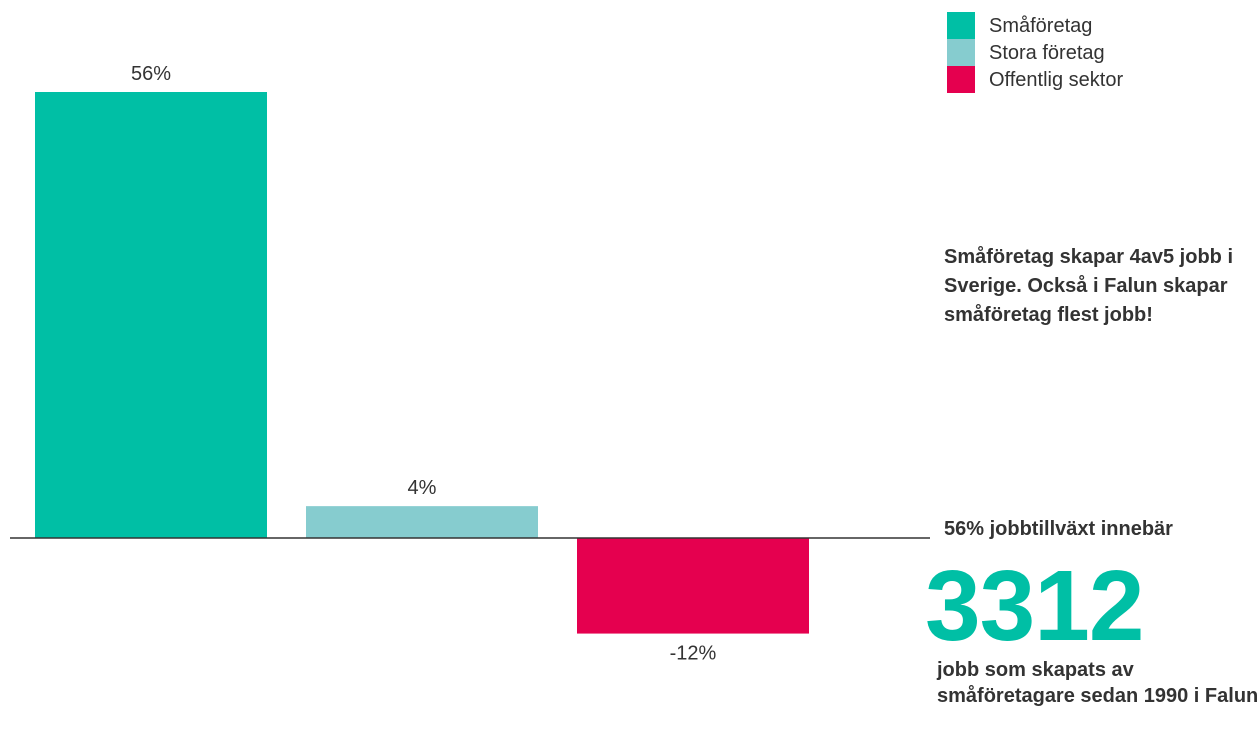 This screenshot has height=736, width=1259. Describe the element at coordinates (1058, 529) in the screenshot. I see `growth-text: 56% jobbtillväxt innebär` at that location.